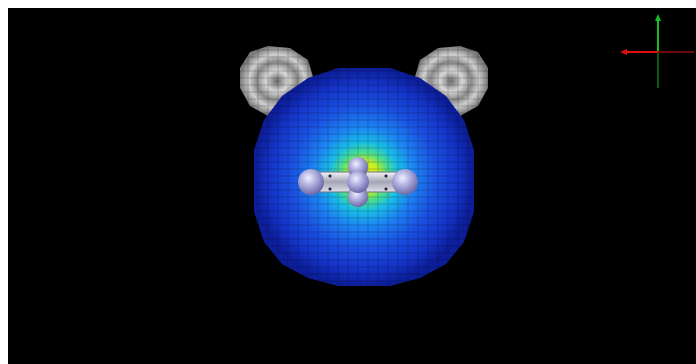 This screenshot has height=364, width=696. Describe the element at coordinates (658, 17) in the screenshot. I see `y-axis-arrowhead` at that location.